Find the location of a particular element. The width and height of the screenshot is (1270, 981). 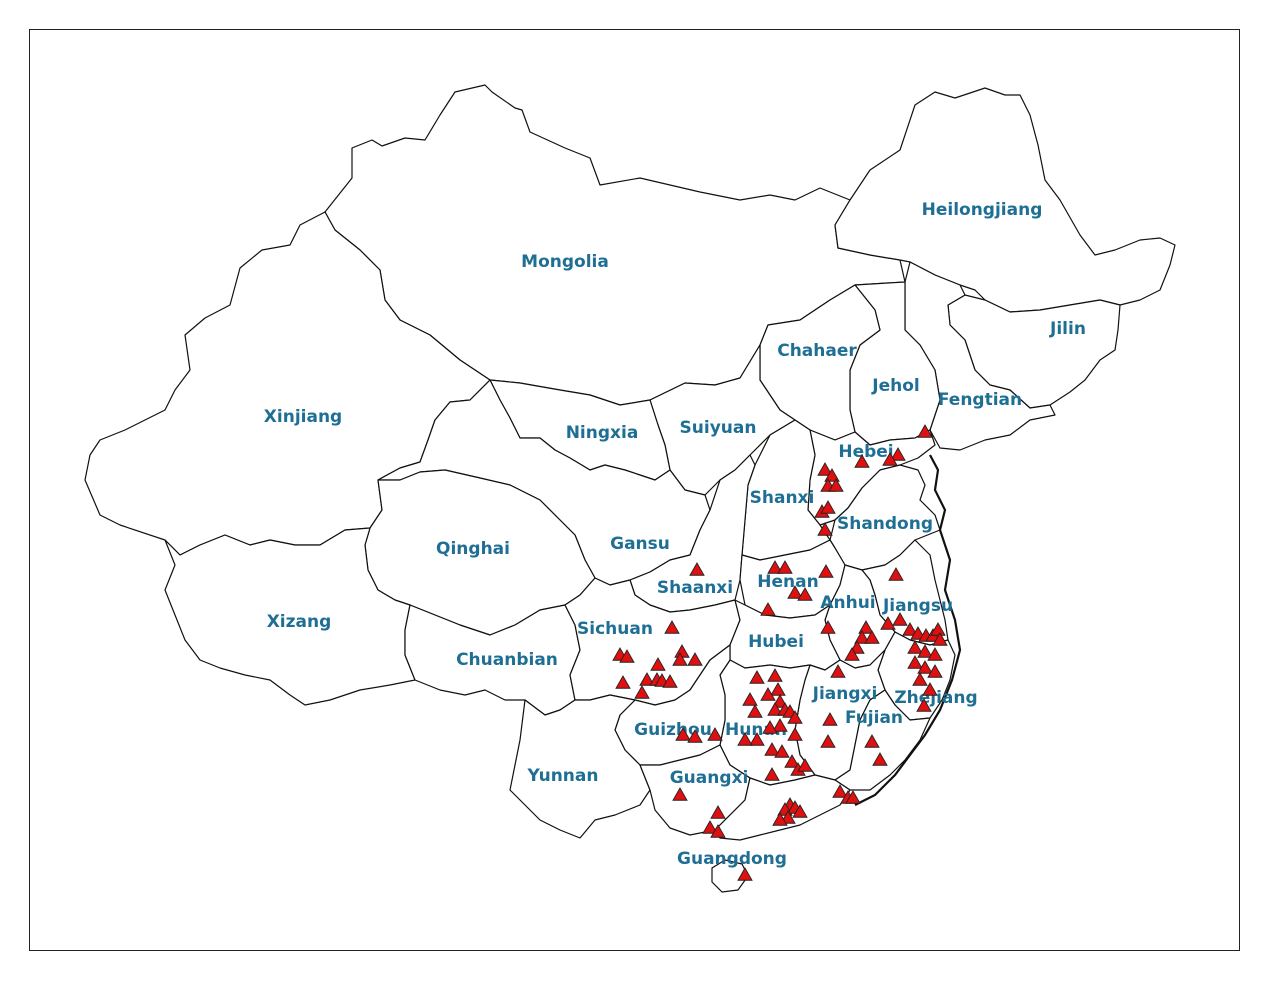

province-label-qinghai: Qinghai is located at coordinates (473, 549).